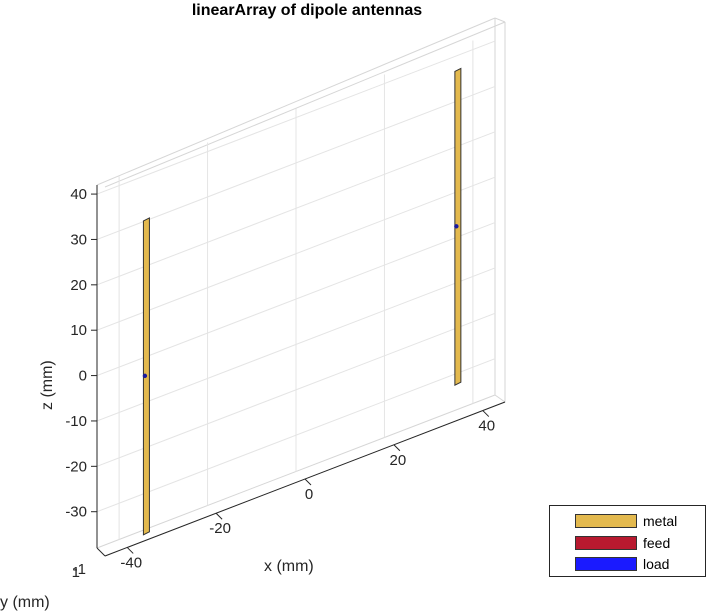  What do you see at coordinates (606, 564) in the screenshot?
I see `load-swatch` at bounding box center [606, 564].